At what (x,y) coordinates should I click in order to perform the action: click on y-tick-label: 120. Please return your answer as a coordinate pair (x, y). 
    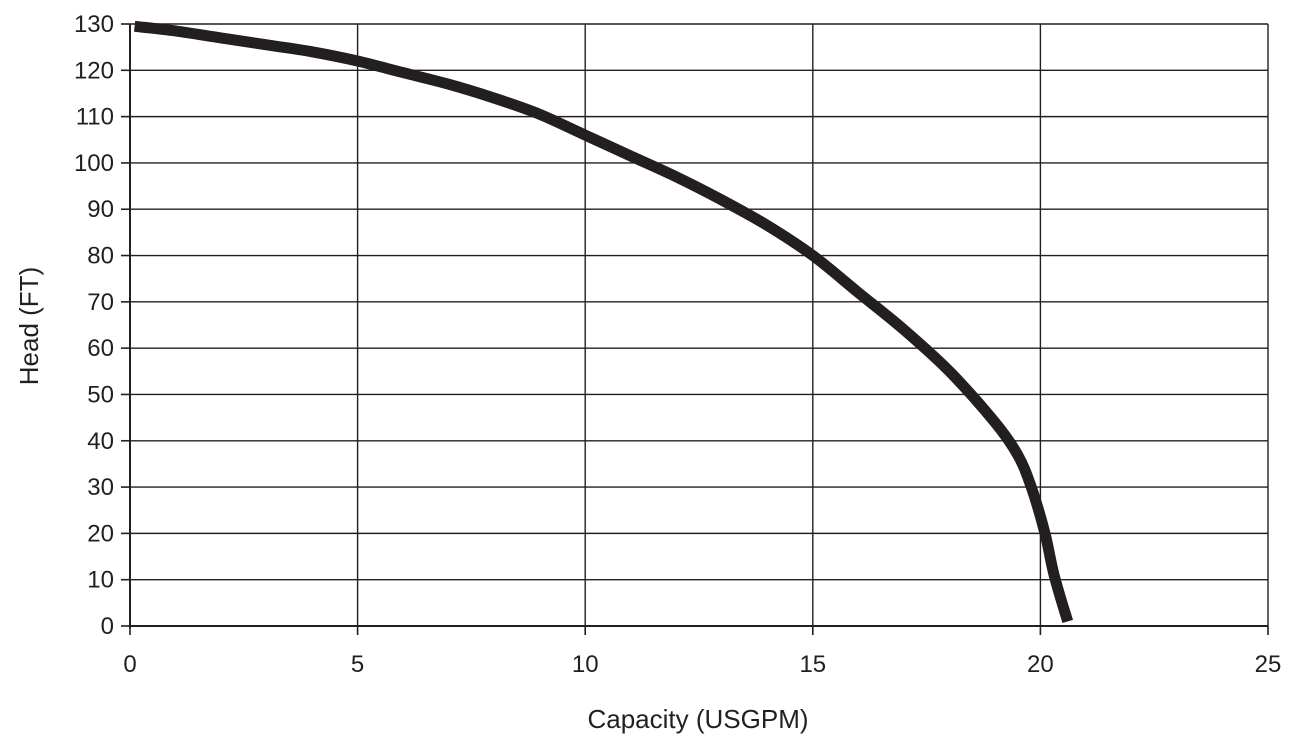
    Looking at the image, I should click on (94, 70).